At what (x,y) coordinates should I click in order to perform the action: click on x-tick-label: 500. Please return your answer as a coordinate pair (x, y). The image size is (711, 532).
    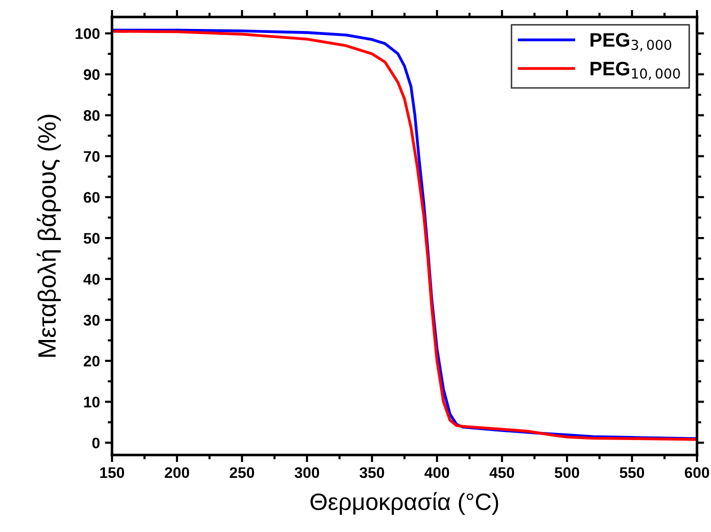
    Looking at the image, I should click on (567, 472).